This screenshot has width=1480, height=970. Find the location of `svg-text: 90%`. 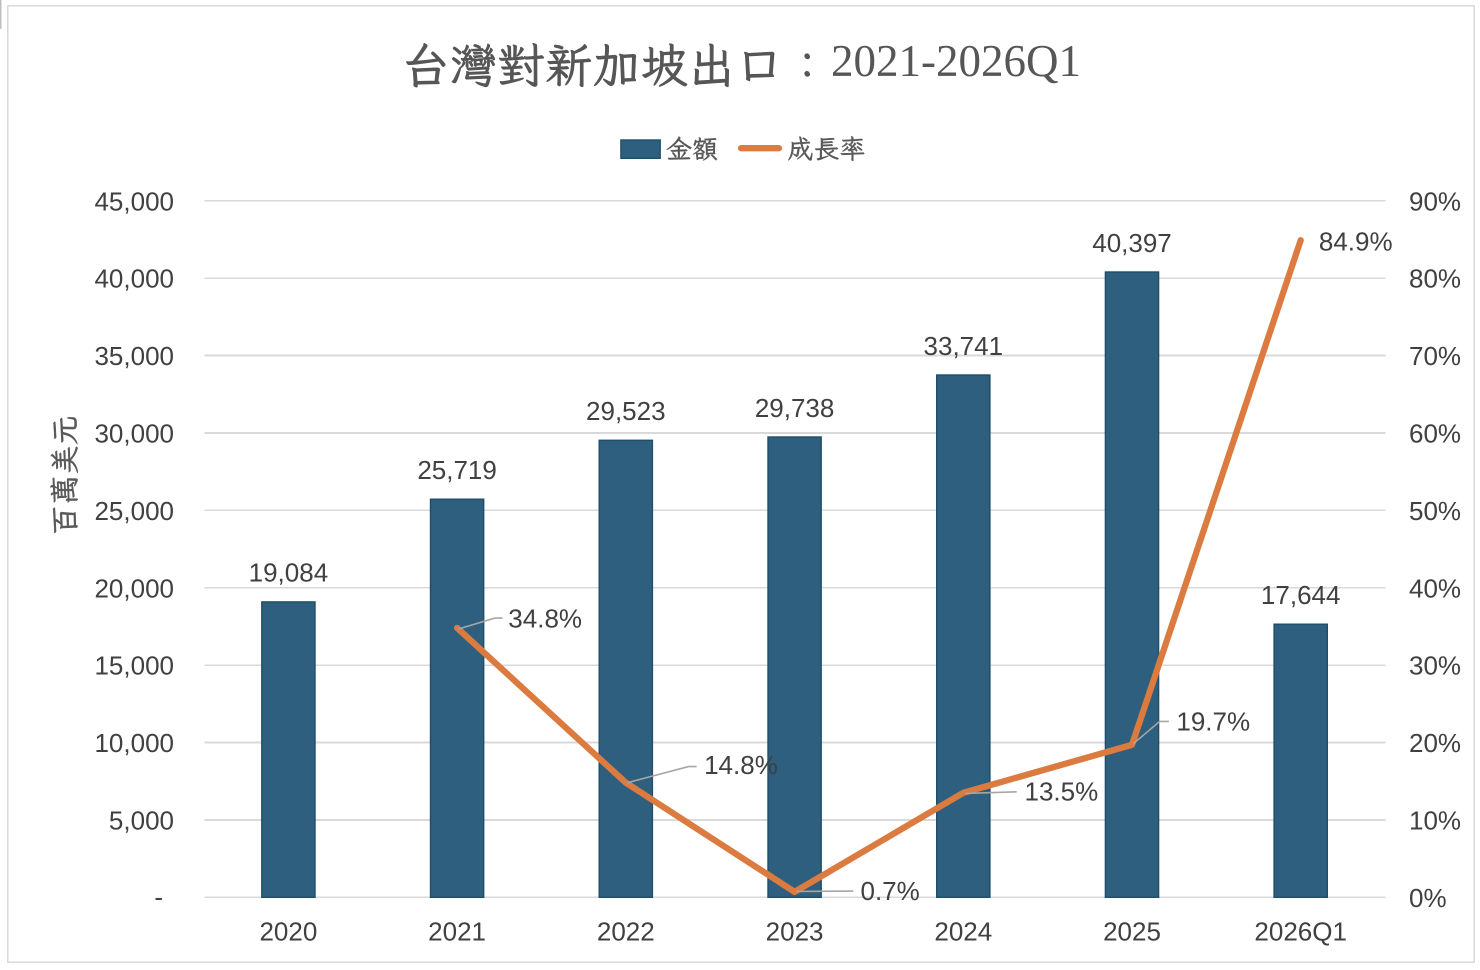

svg-text: 90% is located at coordinates (1435, 201).